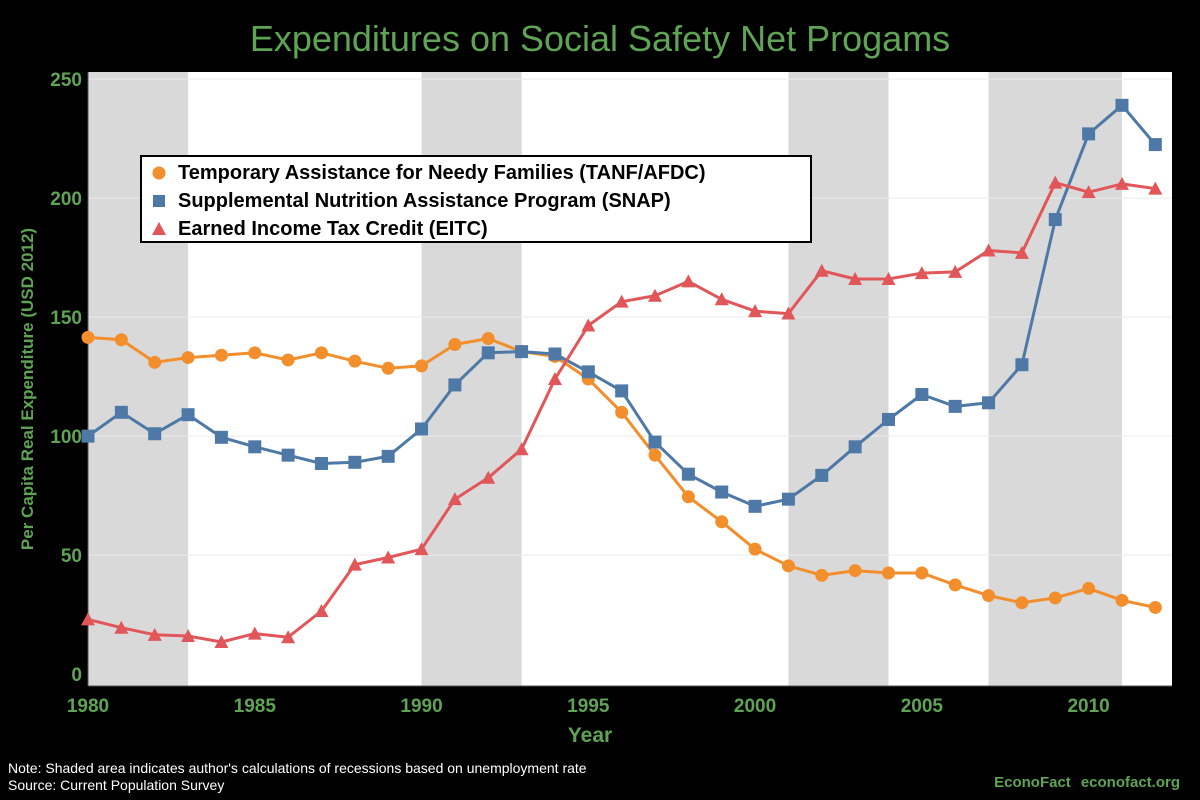  I want to click on legend-item-eitc: Earned Income Tax Credit (EITC), so click(476, 229).